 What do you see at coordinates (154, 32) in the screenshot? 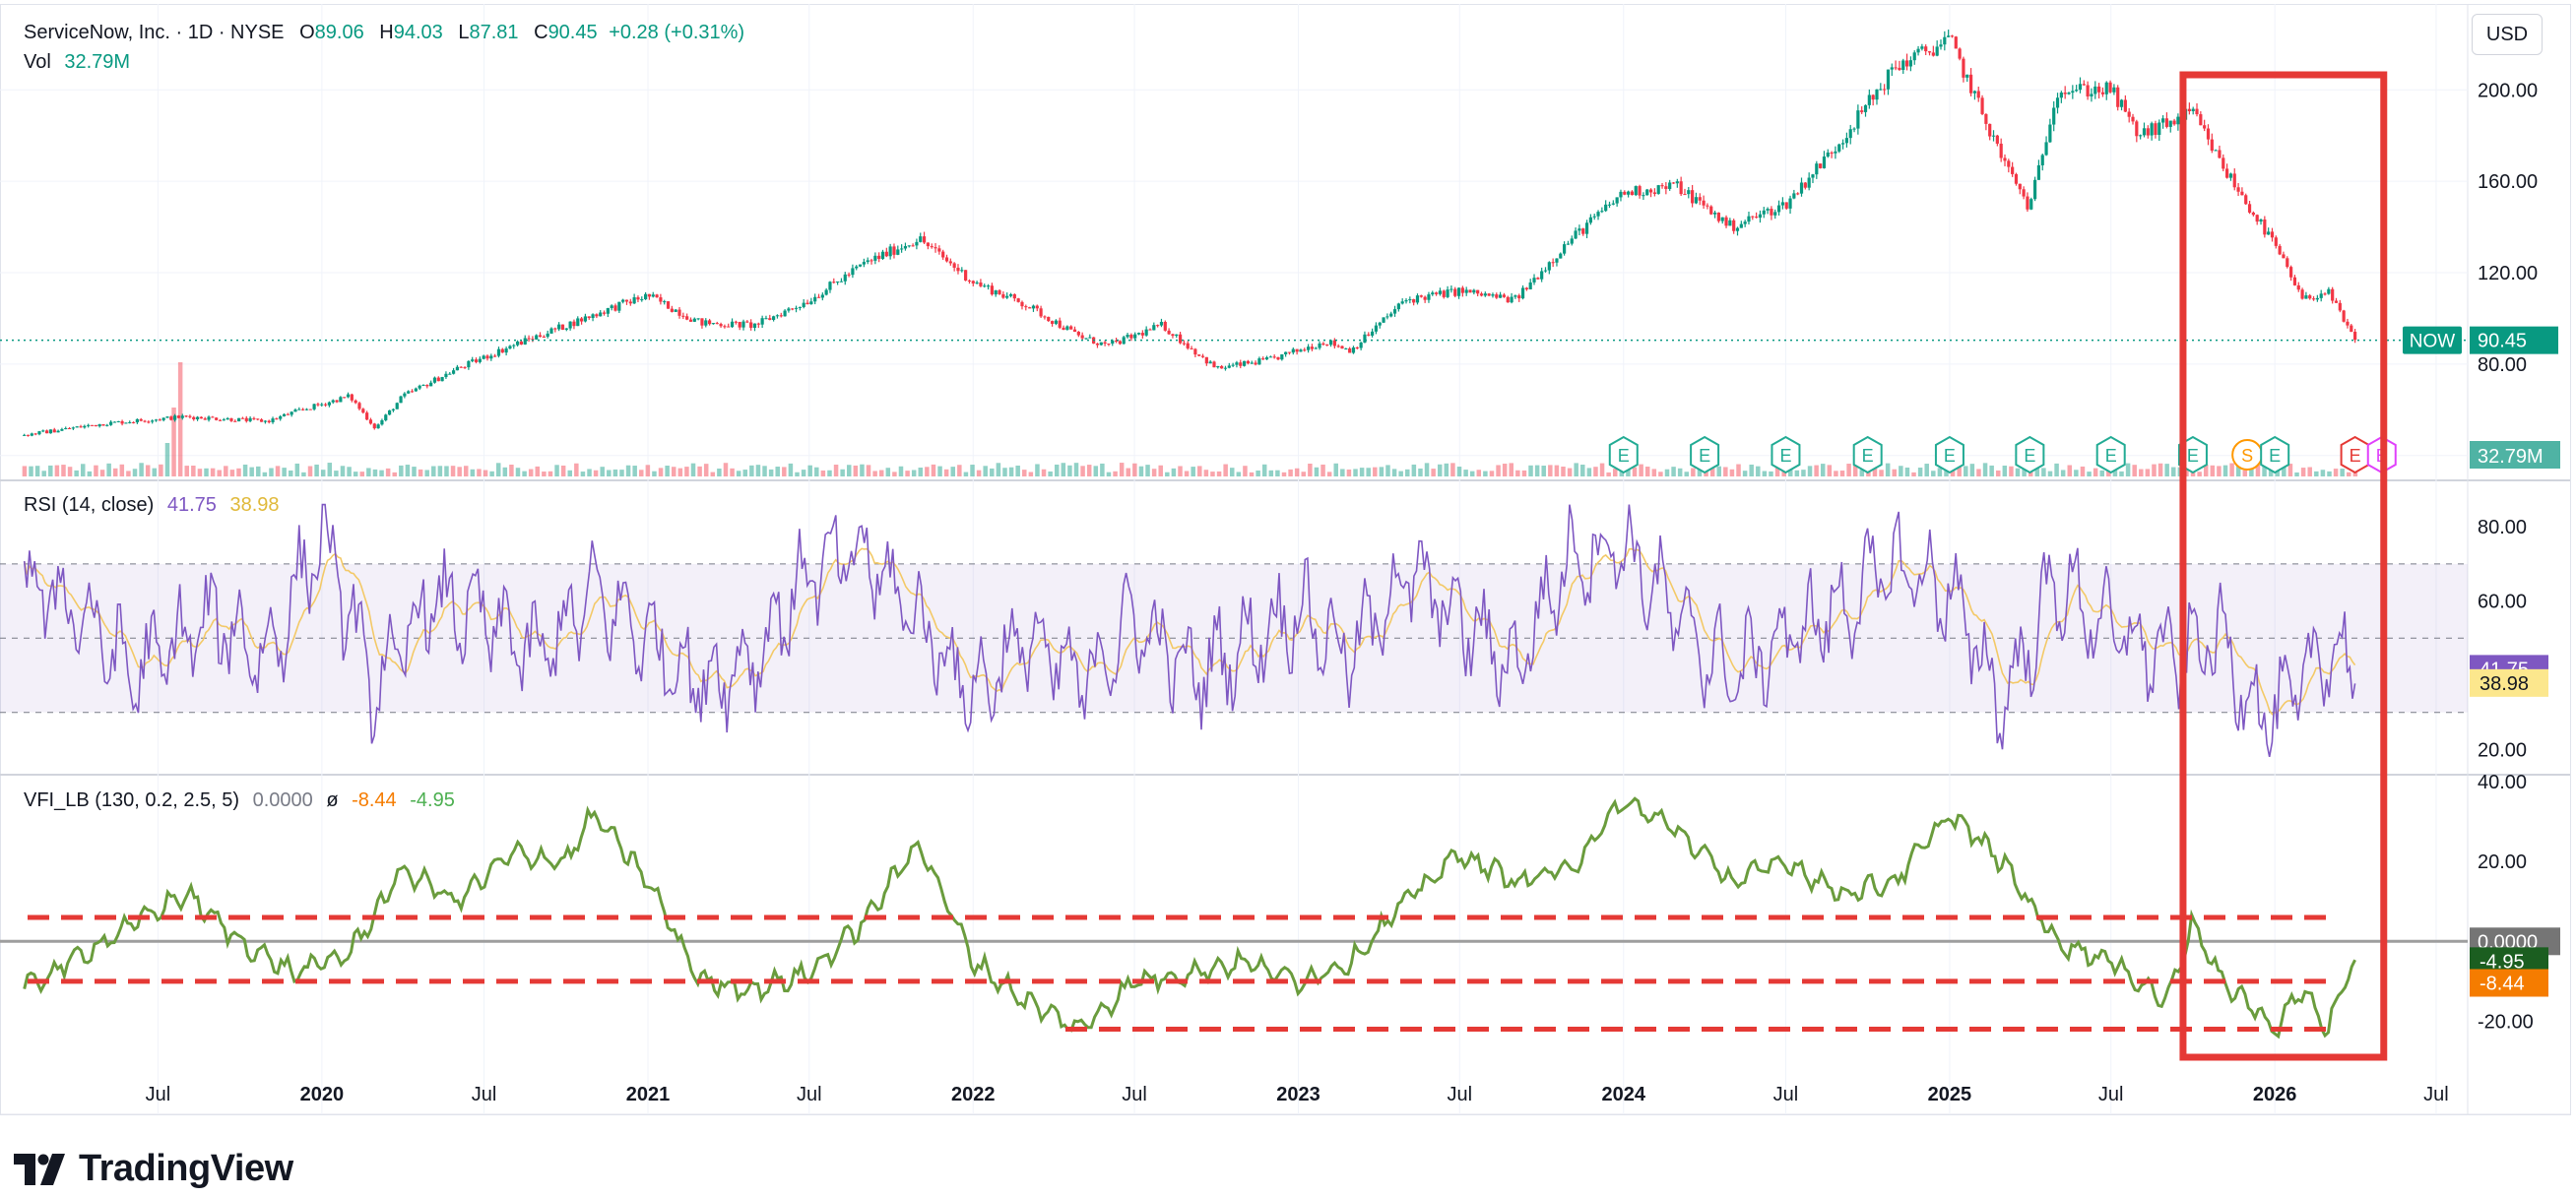
I see `symbol-title: ServiceNow, Inc. · 1D · NYSE` at bounding box center [154, 32].